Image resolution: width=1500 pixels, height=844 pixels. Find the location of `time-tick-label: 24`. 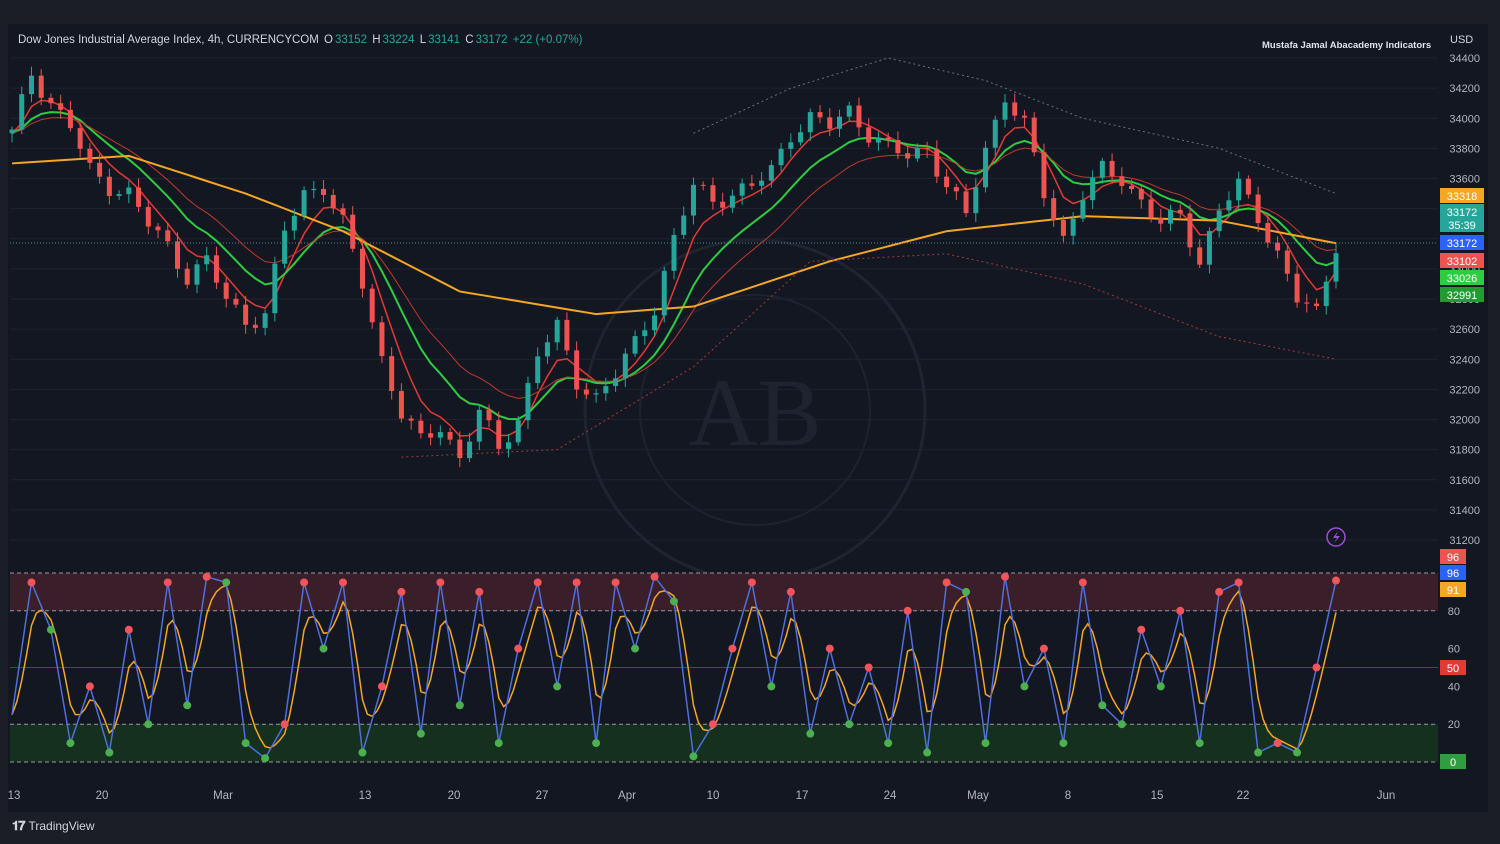

time-tick-label: 24 is located at coordinates (890, 796).